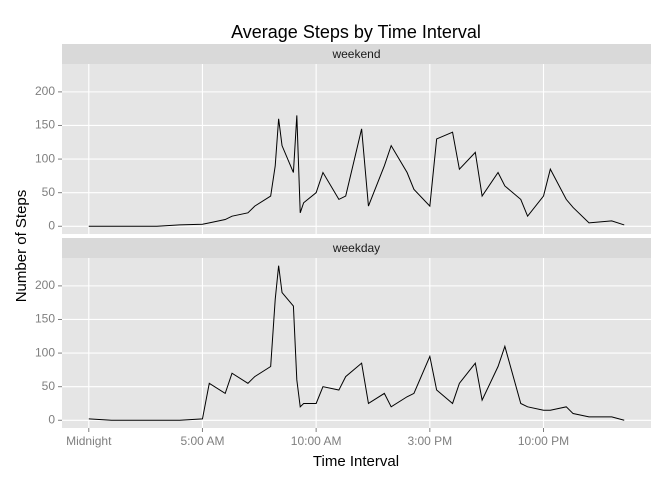 The width and height of the screenshot is (672, 480). I want to click on x-tick-label: 5:00 AM, so click(202, 441).